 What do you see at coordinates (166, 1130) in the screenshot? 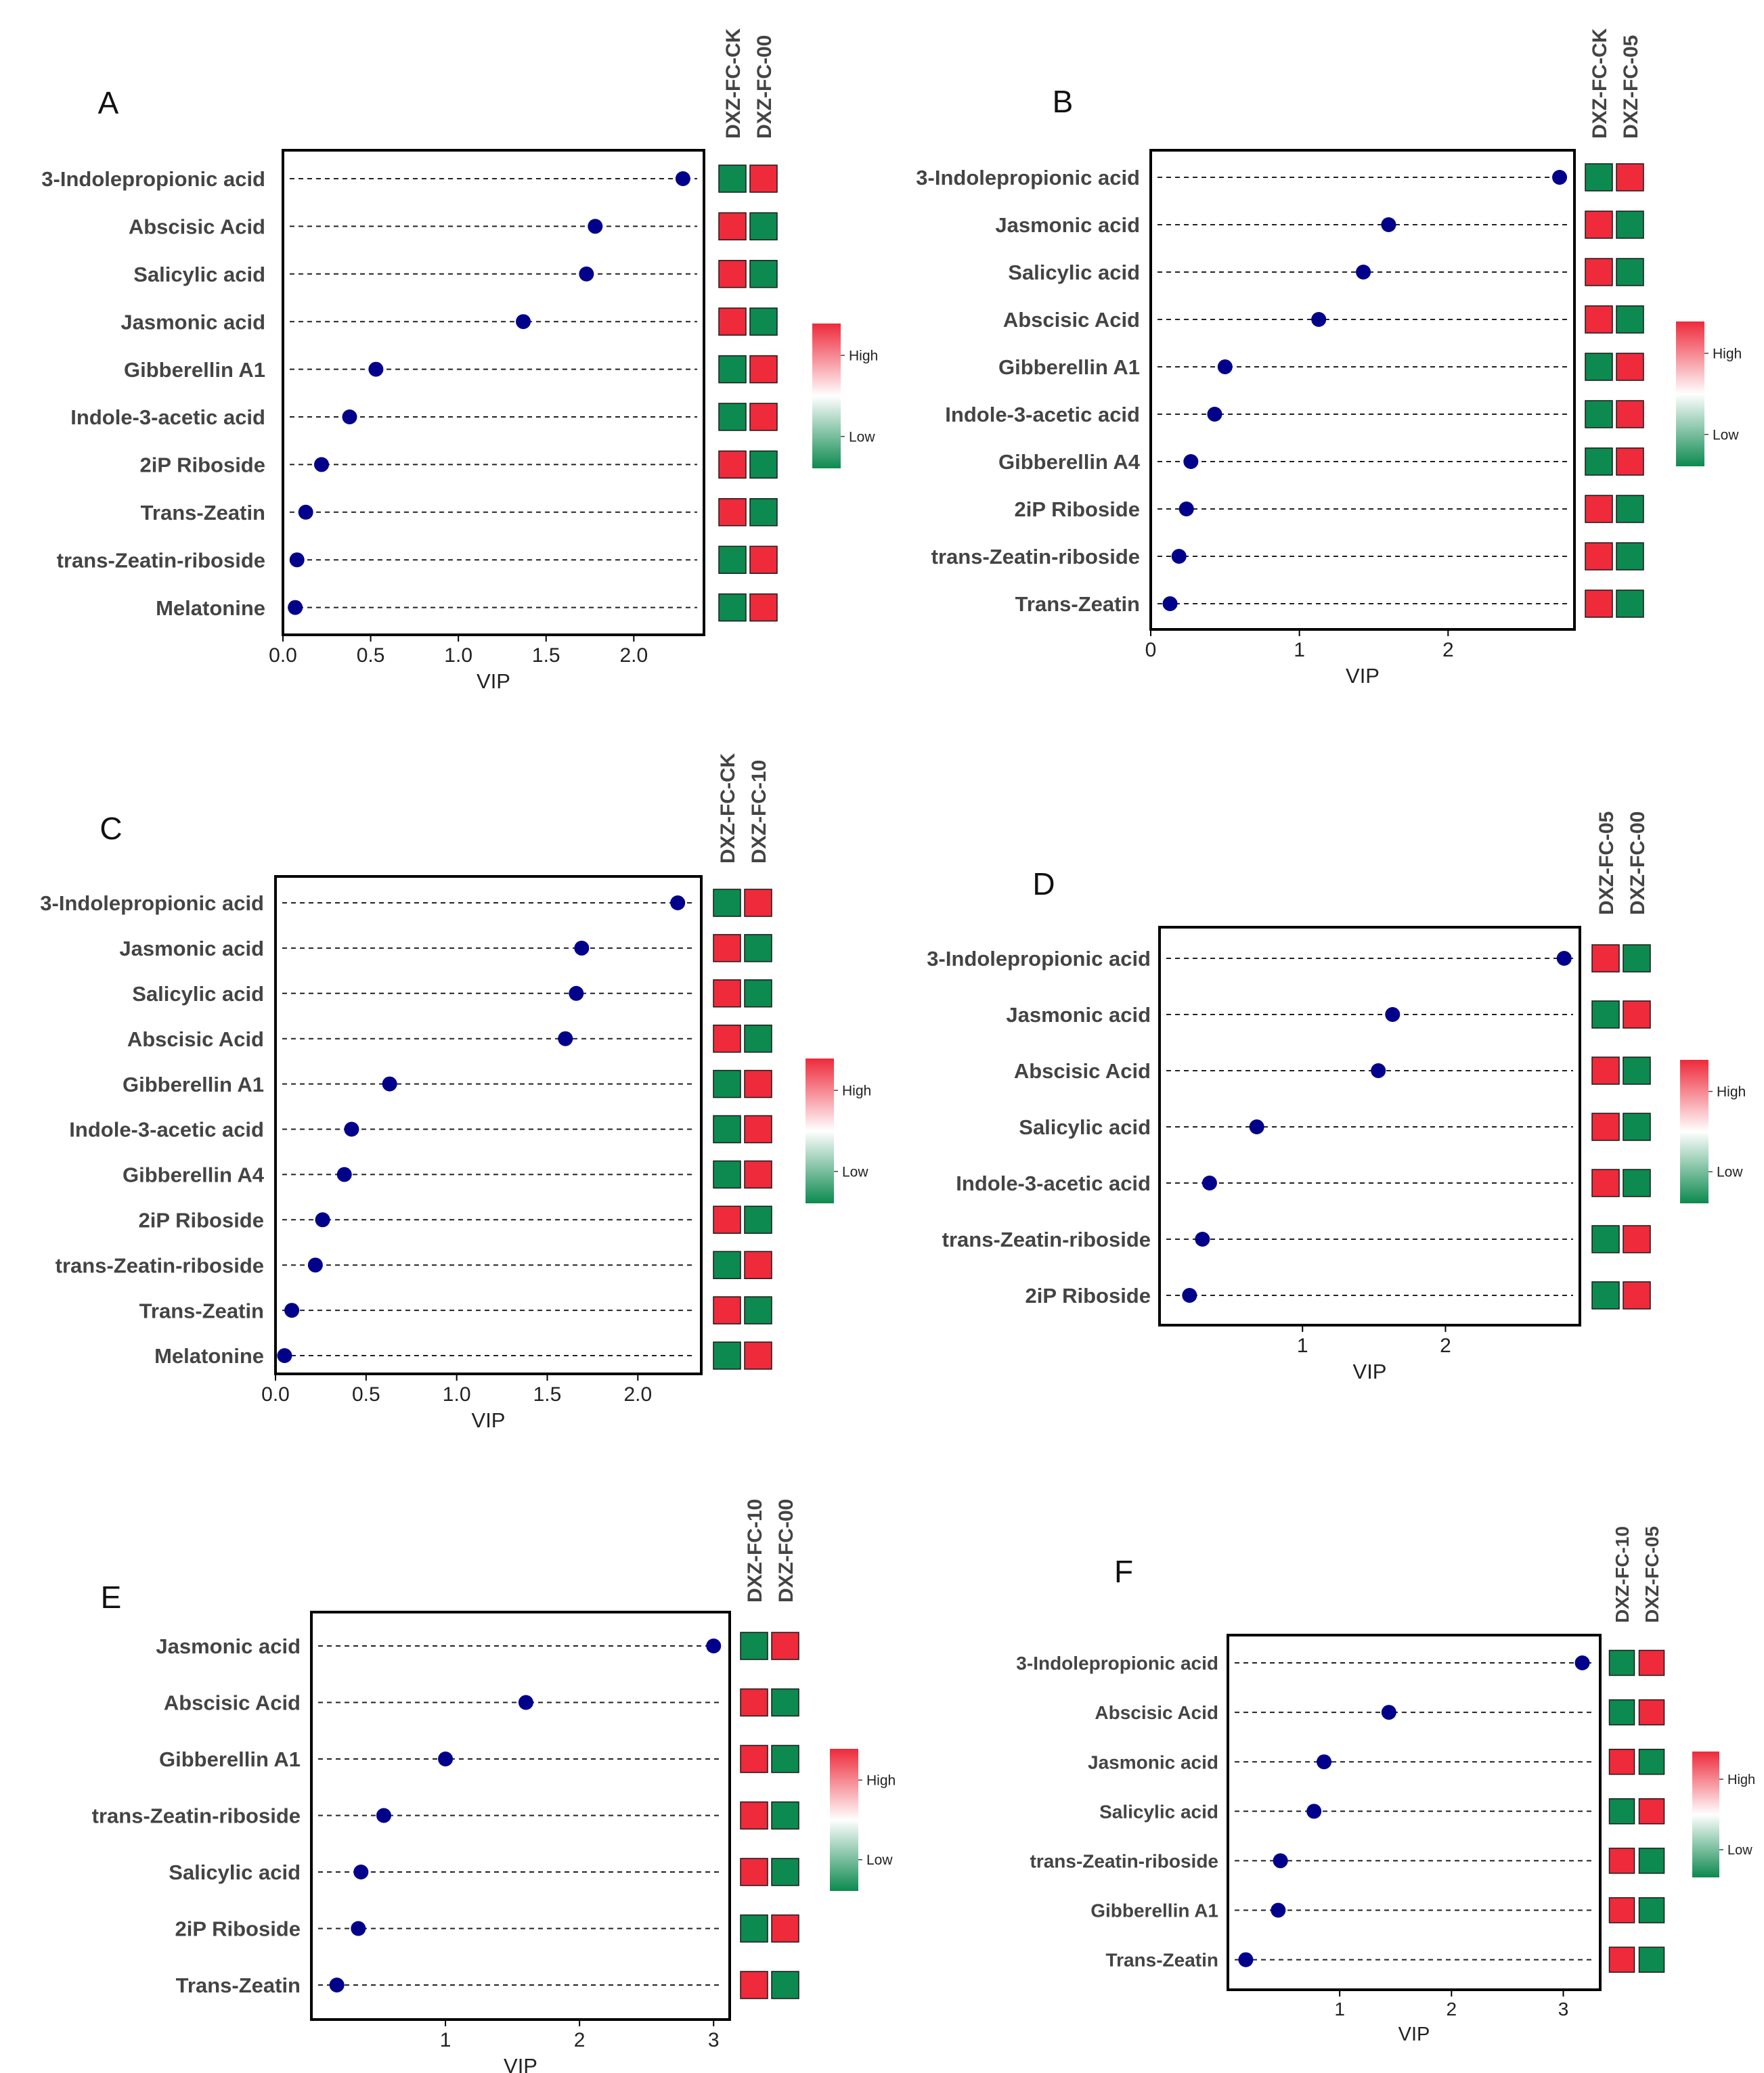
I see `y-tick-label: Indole-3-acetic acid` at bounding box center [166, 1130].